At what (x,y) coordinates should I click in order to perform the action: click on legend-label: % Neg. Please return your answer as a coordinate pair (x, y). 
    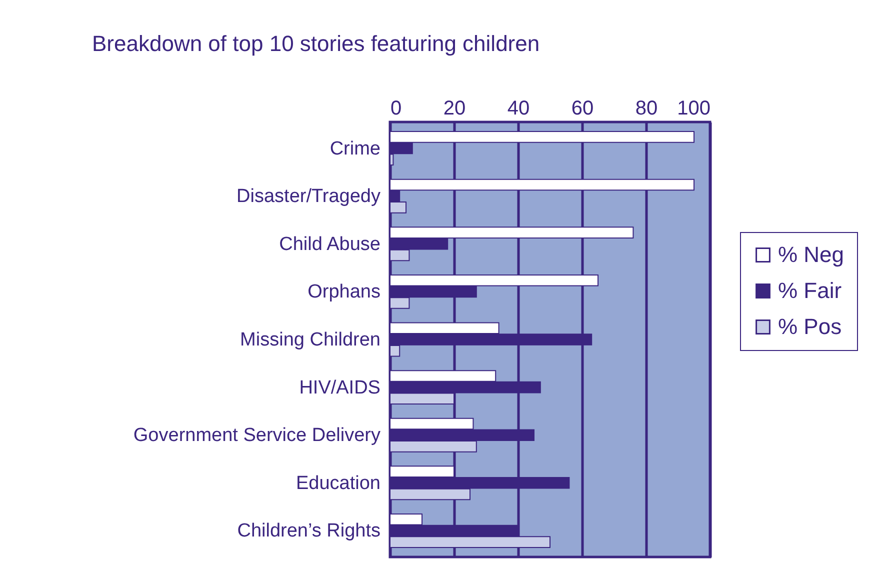
    Looking at the image, I should click on (811, 254).